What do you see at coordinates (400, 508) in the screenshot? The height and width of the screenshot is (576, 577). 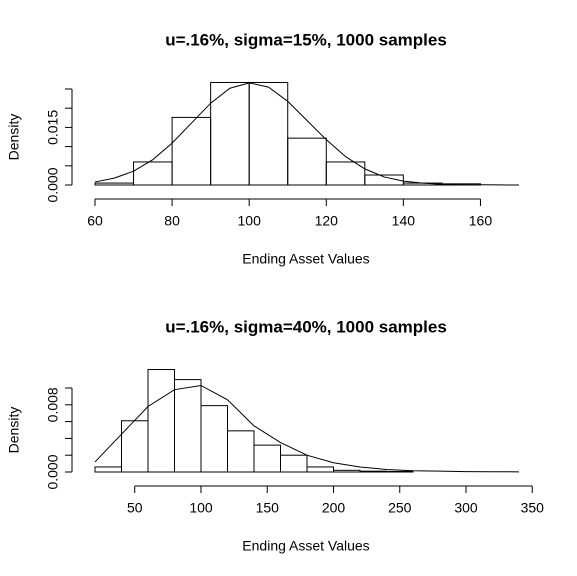 I see `x-tick-label: 250` at bounding box center [400, 508].